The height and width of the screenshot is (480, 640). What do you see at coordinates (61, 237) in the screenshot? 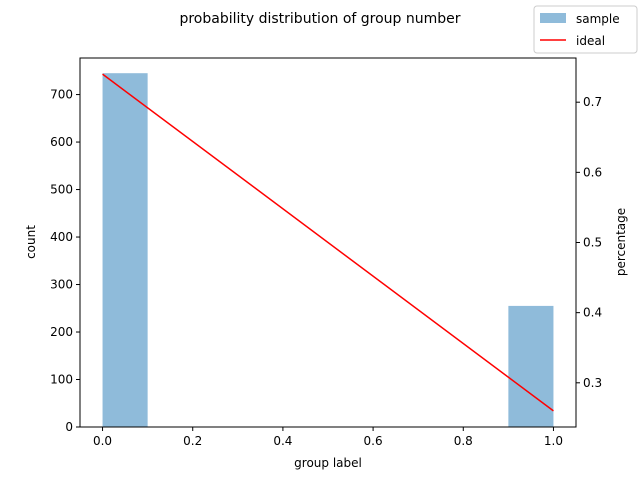
I see `y-tick-label: 400` at bounding box center [61, 237].